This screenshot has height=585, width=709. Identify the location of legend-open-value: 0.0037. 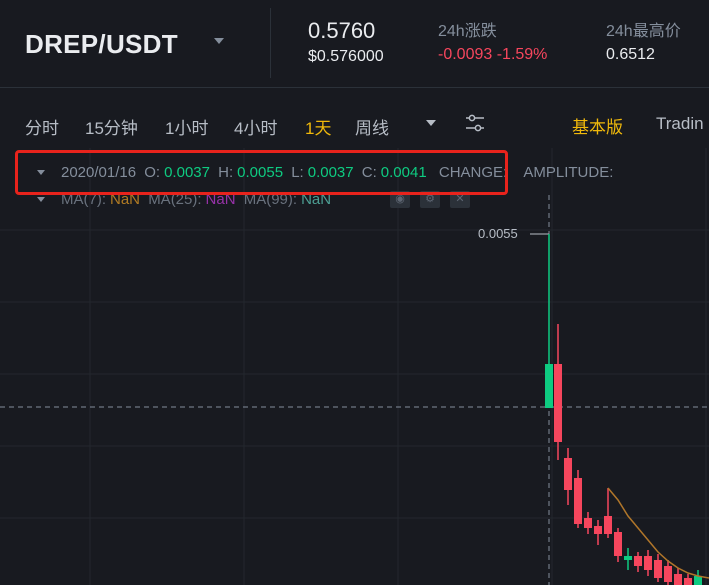
(187, 172).